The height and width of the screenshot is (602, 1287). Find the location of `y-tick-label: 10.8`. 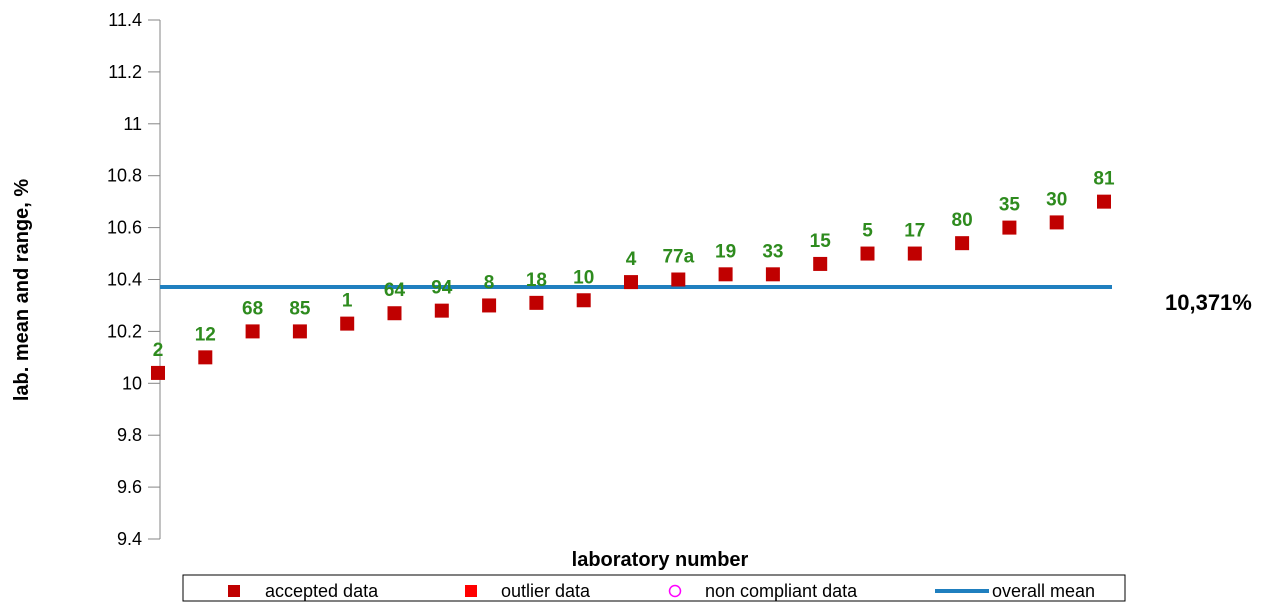

y-tick-label: 10.8 is located at coordinates (124, 176).